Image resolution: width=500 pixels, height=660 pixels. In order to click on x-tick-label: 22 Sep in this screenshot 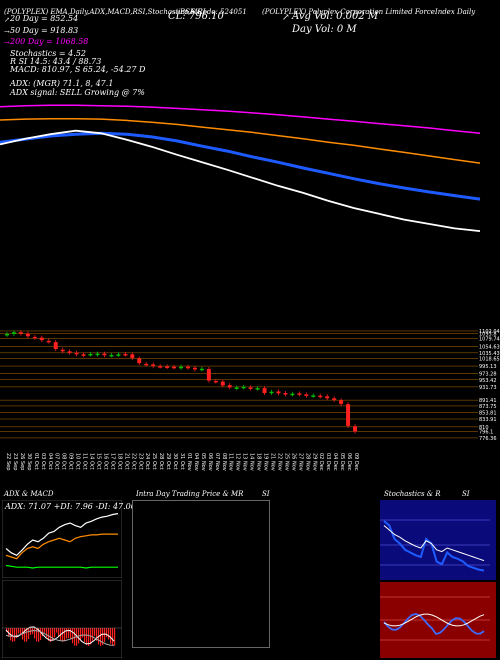, I will do `click(8, 461)`.